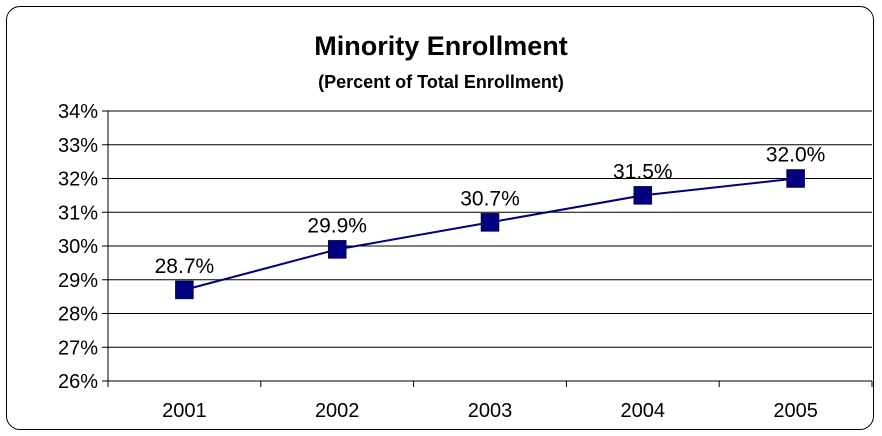 The width and height of the screenshot is (882, 436). Describe the element at coordinates (337, 225) in the screenshot. I see `data-label: 29.9%` at that location.